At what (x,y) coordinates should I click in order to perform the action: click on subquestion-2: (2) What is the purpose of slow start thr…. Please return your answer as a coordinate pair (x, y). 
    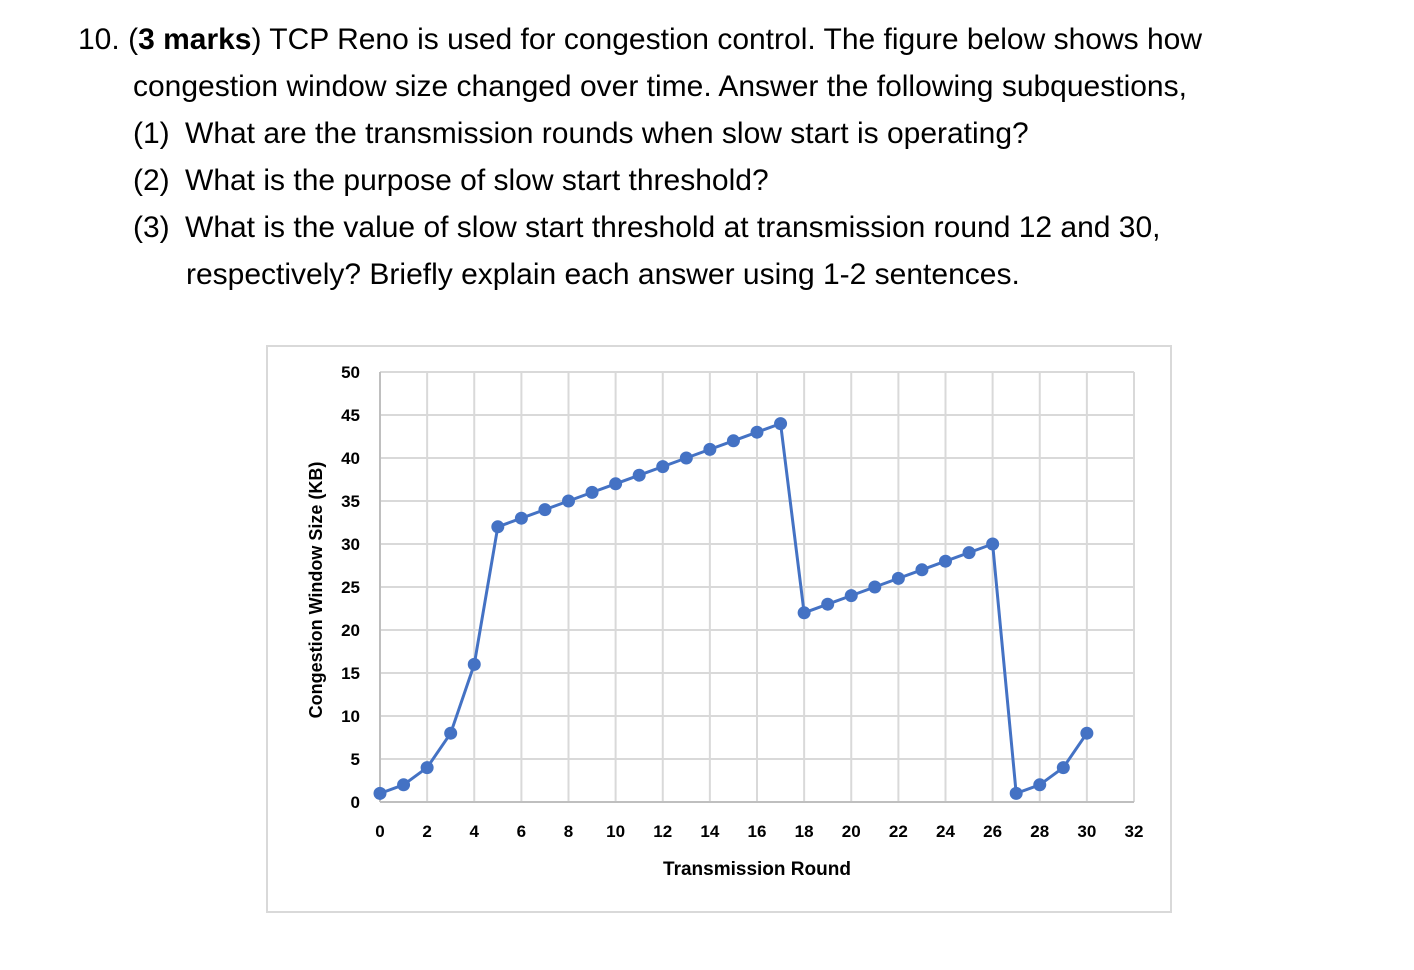
    Looking at the image, I should click on (451, 180).